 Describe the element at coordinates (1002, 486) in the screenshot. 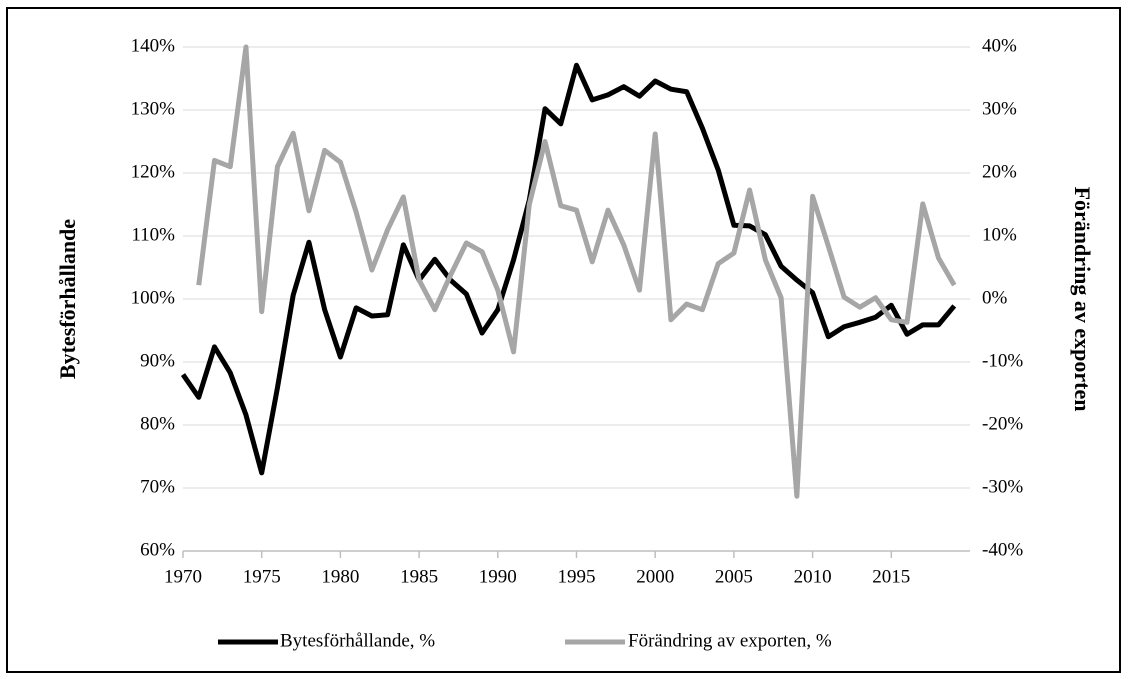

I see `y2-tick-label: -30%` at that location.